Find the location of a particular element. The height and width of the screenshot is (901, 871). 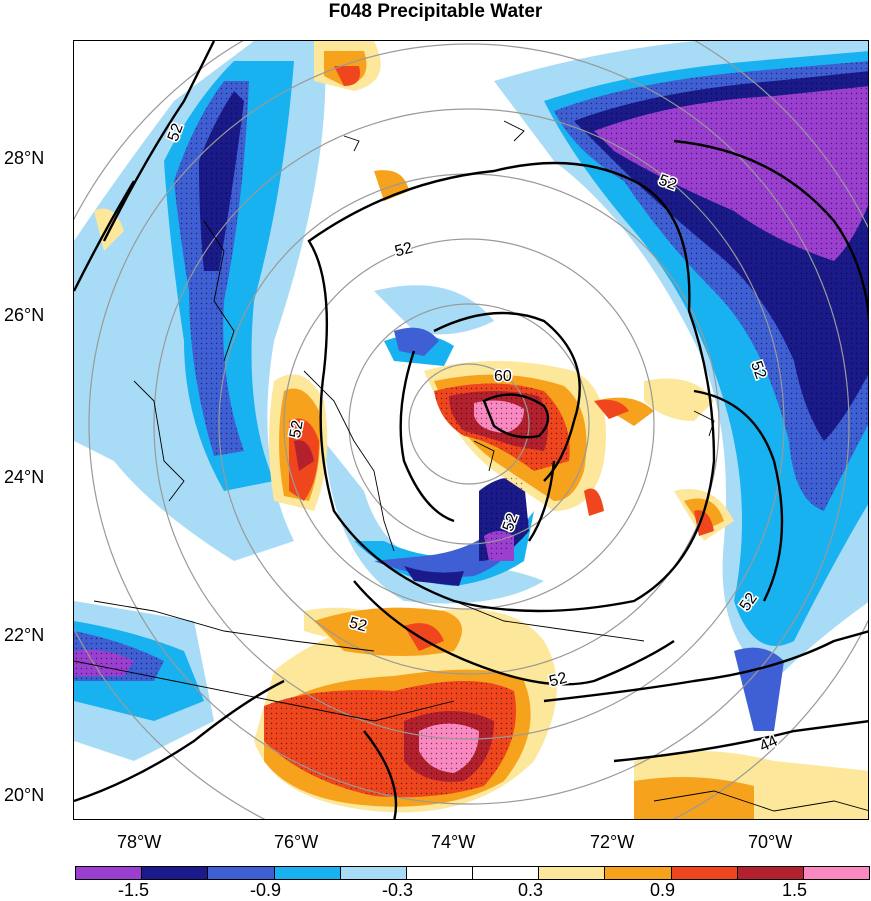

lat-label-28n: 28°N is located at coordinates (24, 158).